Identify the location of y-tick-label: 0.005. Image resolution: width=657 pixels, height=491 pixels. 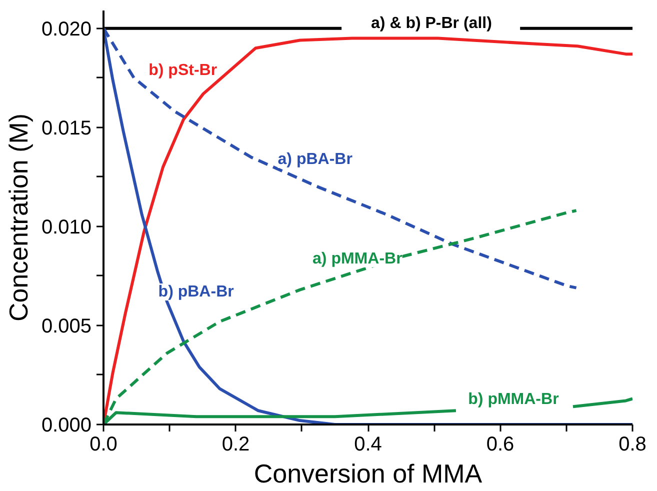
(66, 326).